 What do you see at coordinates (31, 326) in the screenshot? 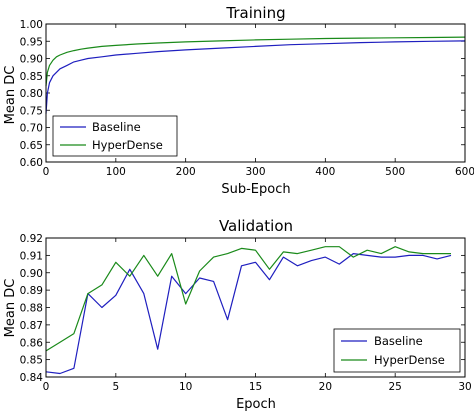
I see `validation-y-tick-label: 0.87` at bounding box center [31, 326].